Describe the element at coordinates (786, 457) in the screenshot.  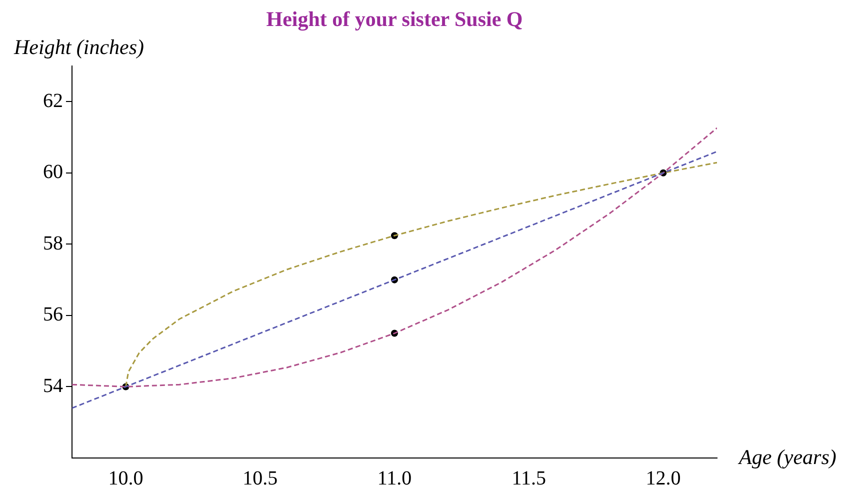
I see `x-axis-title: Age (years)` at that location.